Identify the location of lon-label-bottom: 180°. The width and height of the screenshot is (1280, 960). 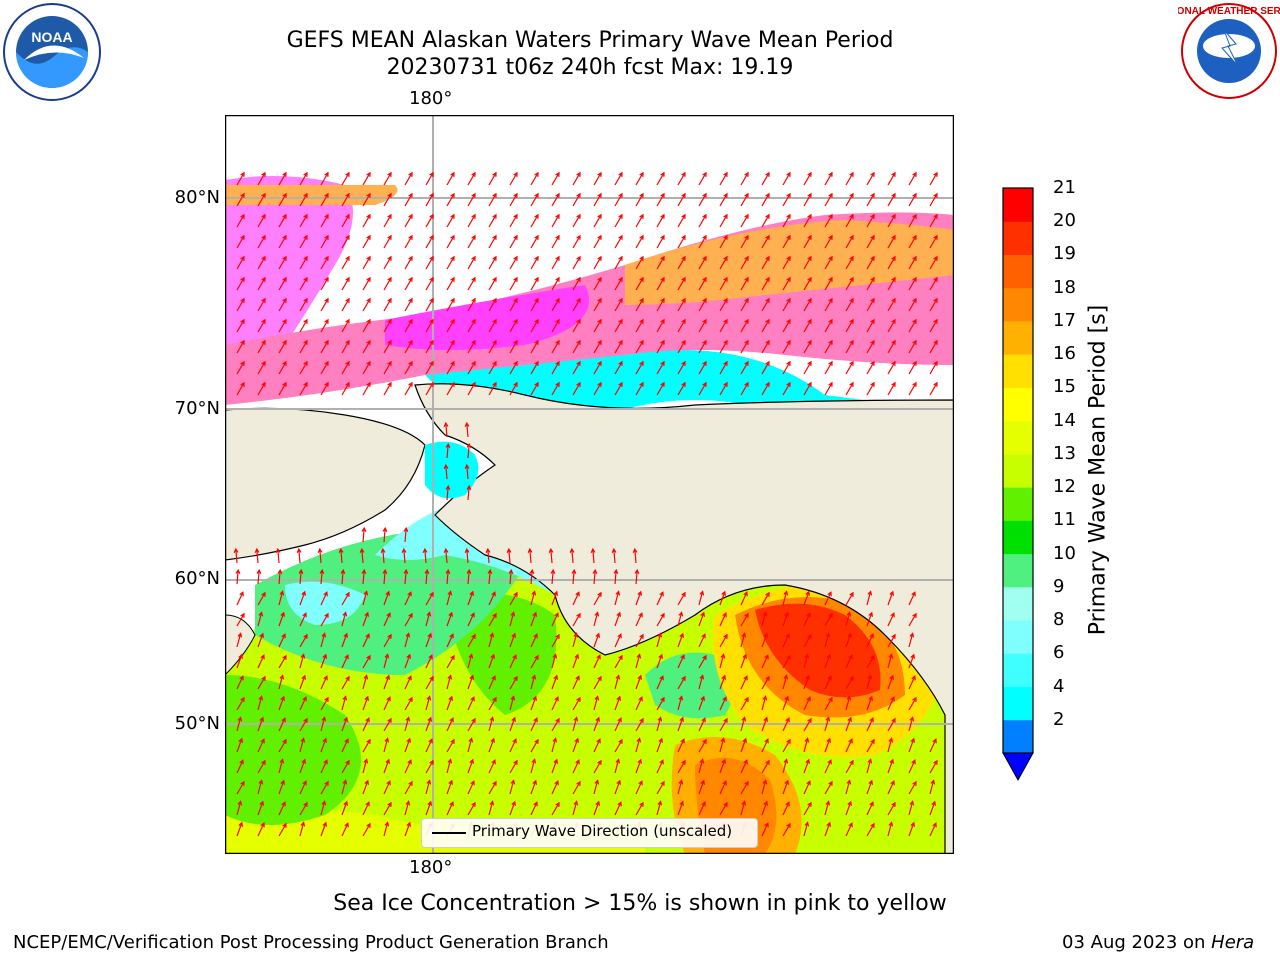
(431, 867).